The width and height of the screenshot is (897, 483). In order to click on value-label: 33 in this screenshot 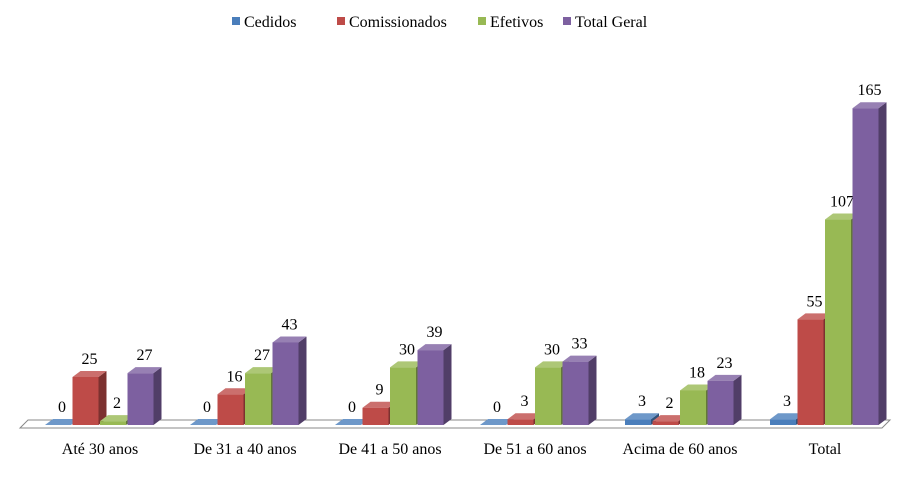, I will do `click(580, 344)`.